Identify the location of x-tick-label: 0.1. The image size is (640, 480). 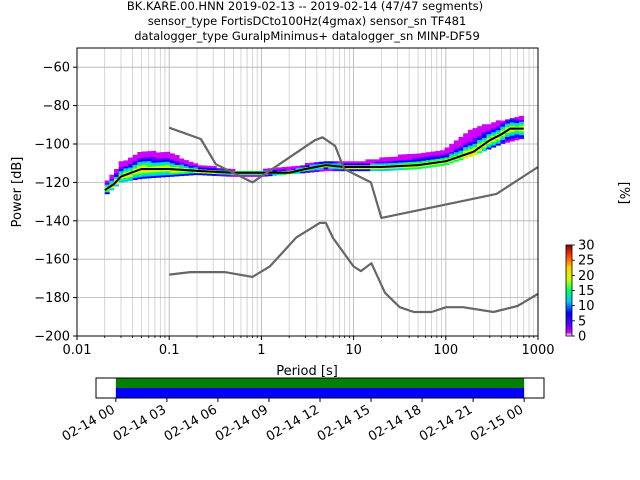
(169, 350).